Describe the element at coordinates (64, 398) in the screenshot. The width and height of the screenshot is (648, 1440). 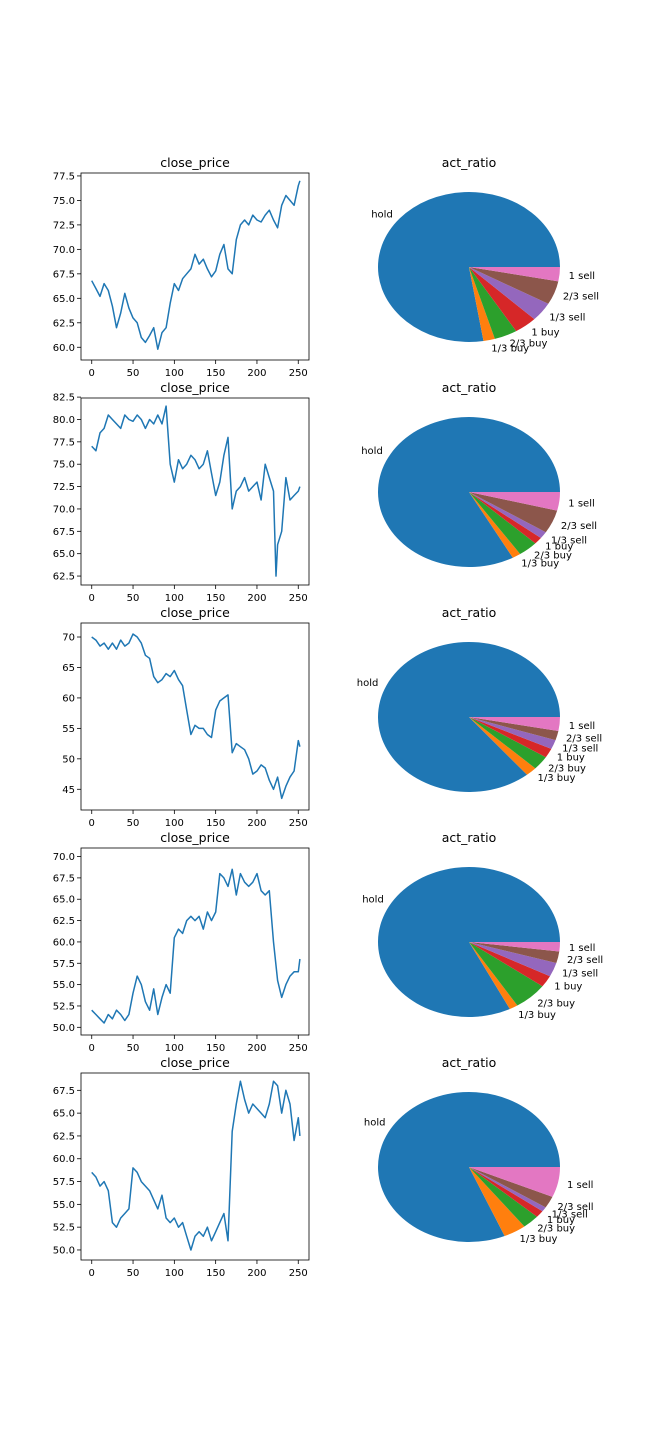
I see `y-tick-label: 82.5` at that location.